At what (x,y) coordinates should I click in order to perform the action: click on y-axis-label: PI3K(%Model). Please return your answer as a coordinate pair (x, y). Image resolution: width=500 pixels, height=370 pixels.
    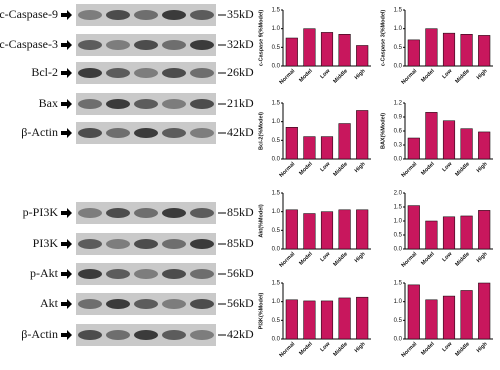
    Looking at the image, I should click on (261, 310).